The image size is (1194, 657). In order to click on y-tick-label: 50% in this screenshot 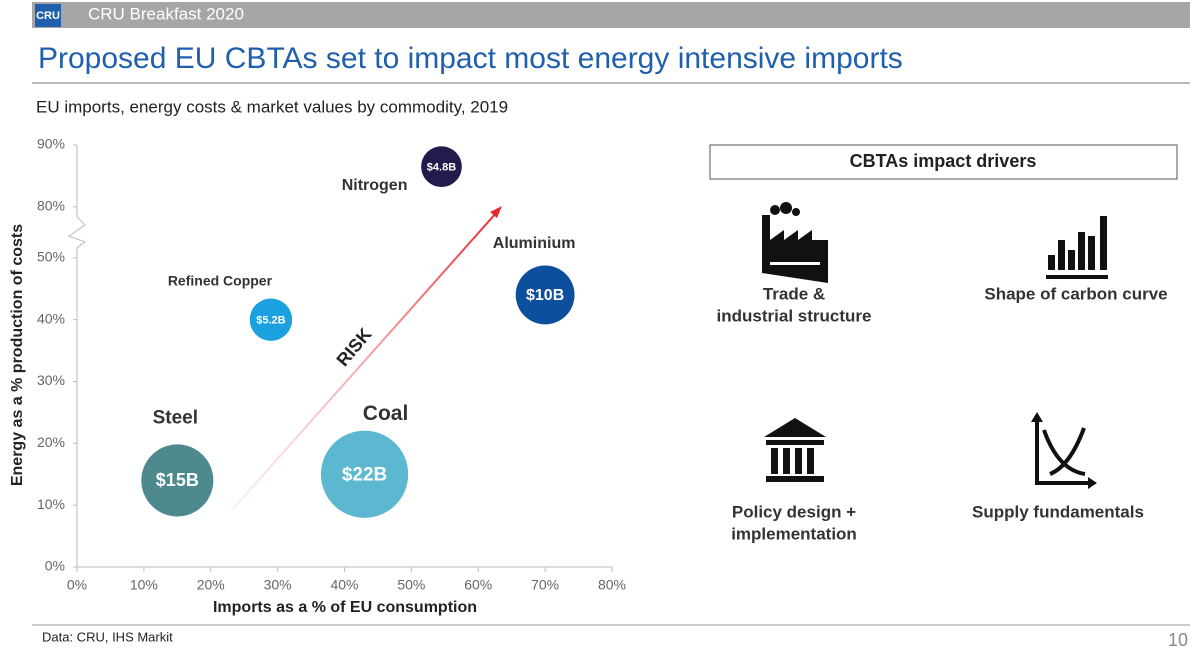, I will do `click(51, 257)`.